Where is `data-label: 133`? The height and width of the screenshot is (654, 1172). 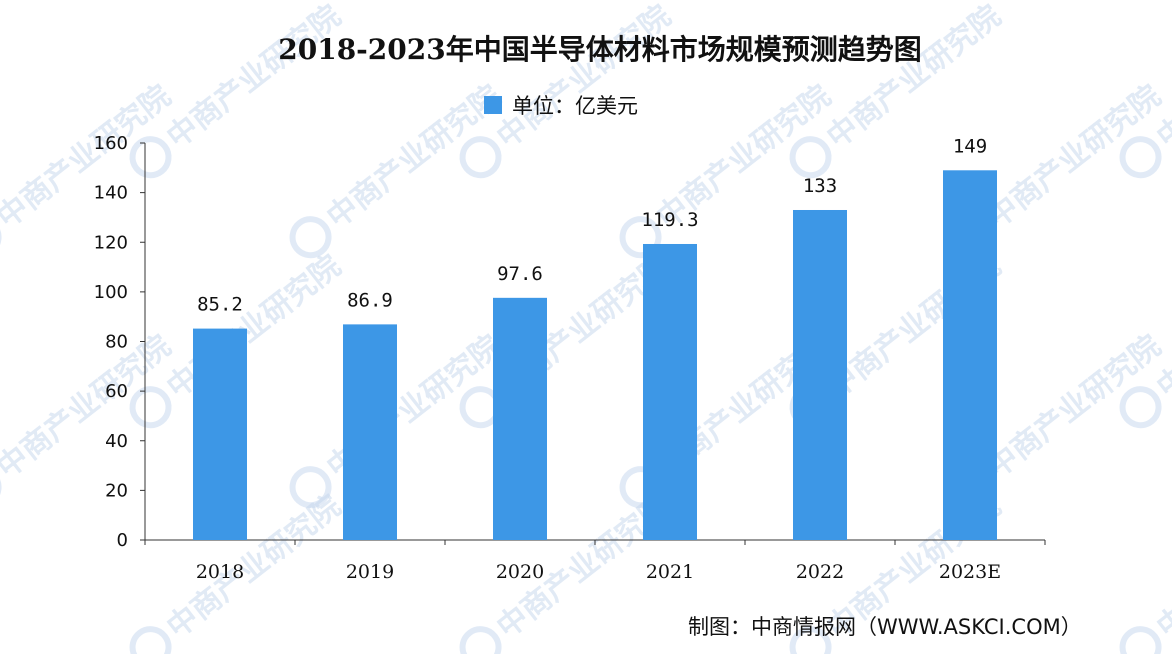 data-label: 133 is located at coordinates (820, 186).